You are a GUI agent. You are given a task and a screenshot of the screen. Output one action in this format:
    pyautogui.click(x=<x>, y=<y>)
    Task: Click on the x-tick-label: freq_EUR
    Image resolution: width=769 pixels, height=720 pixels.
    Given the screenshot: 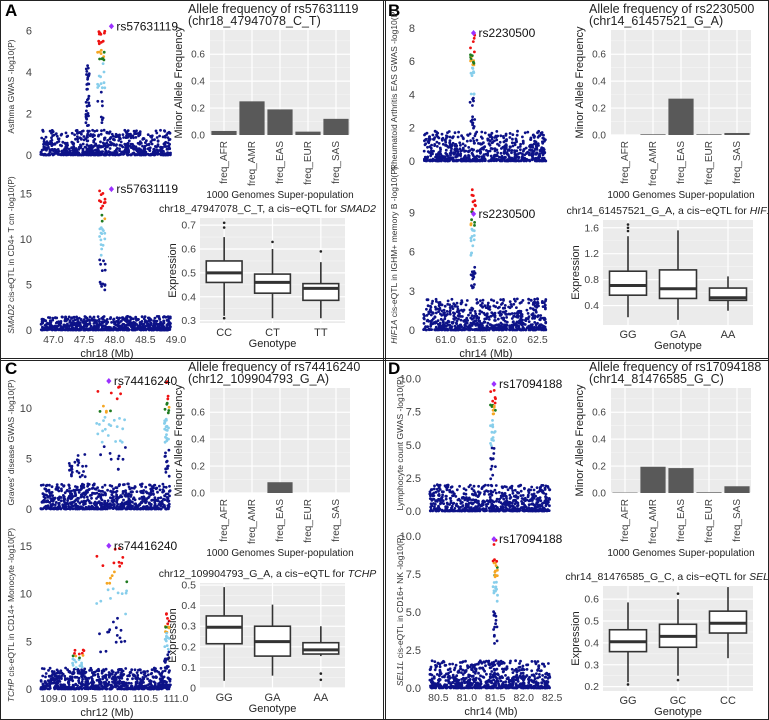 What is the action you would take?
    pyautogui.click(x=709, y=163)
    